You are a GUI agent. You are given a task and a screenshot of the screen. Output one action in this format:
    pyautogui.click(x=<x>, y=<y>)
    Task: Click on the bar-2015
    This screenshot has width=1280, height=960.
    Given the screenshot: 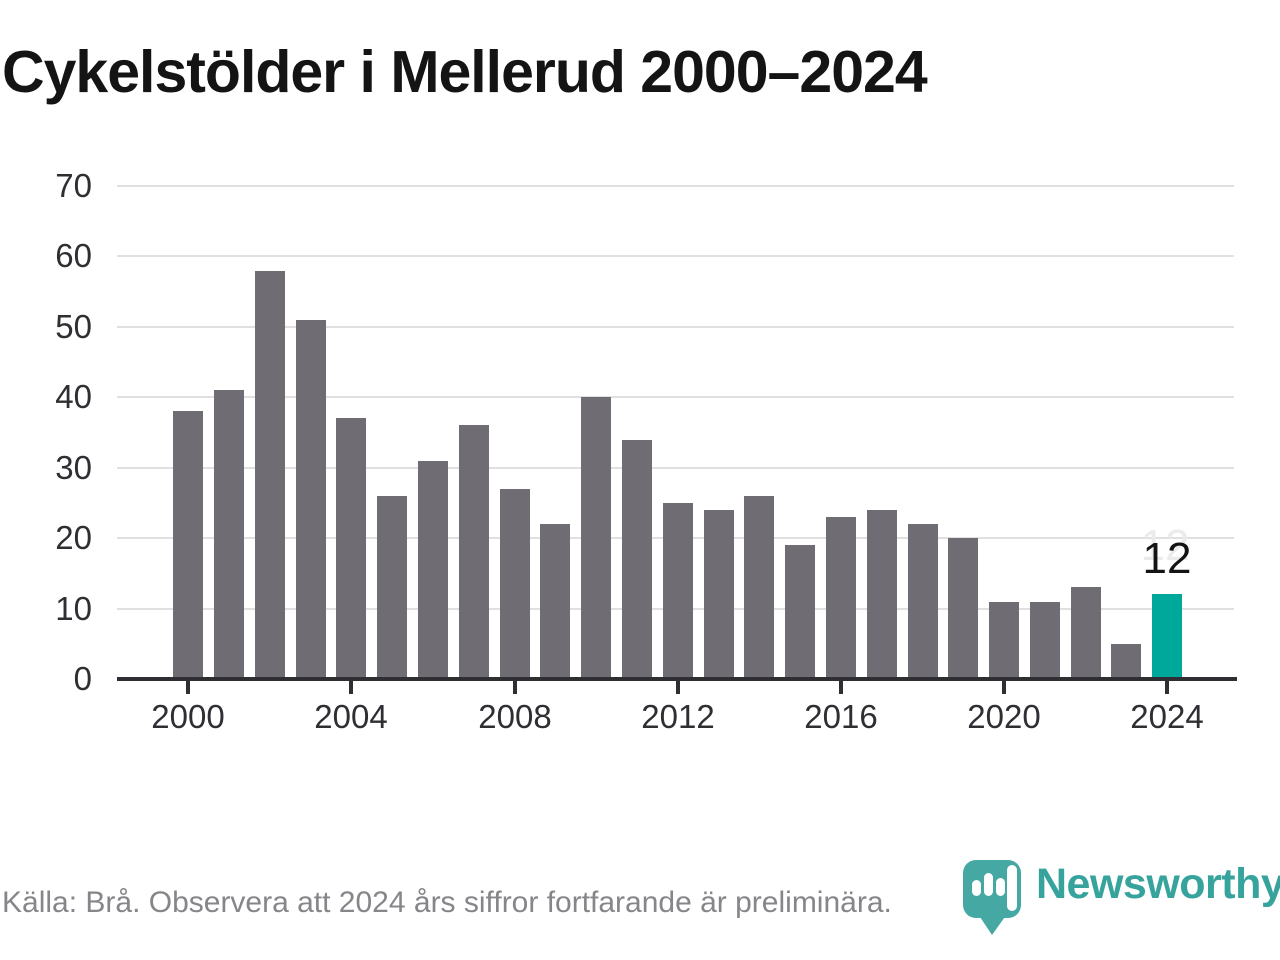 What is the action you would take?
    pyautogui.click(x=800, y=612)
    